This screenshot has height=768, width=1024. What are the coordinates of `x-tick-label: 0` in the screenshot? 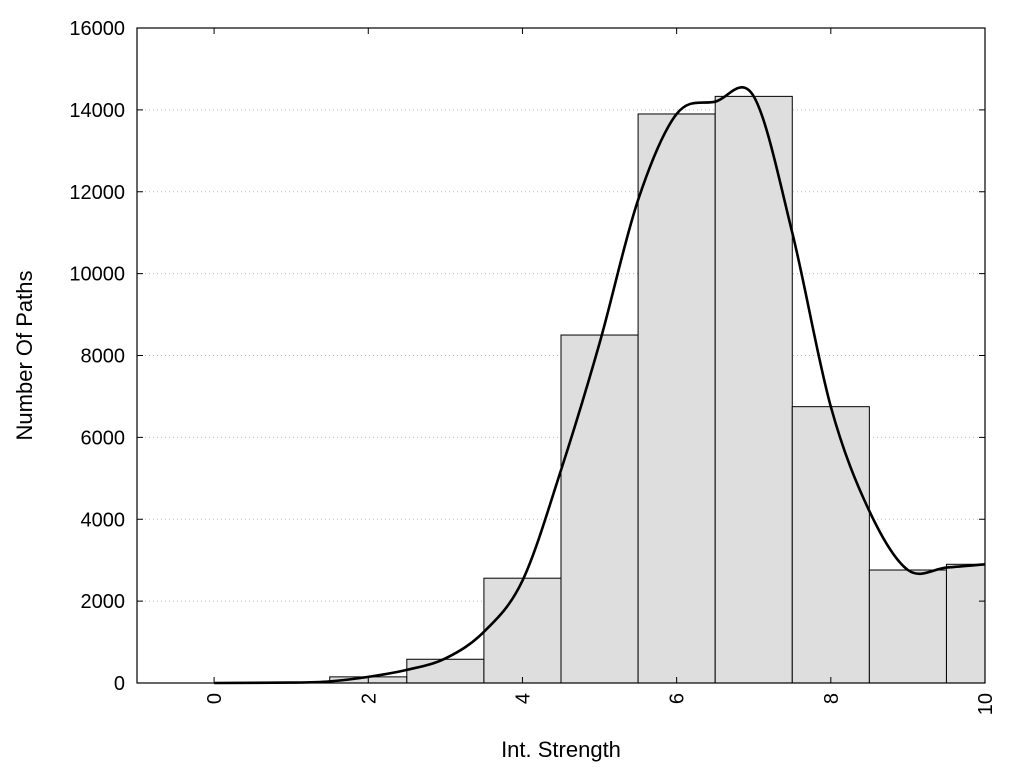 It's located at (215, 698).